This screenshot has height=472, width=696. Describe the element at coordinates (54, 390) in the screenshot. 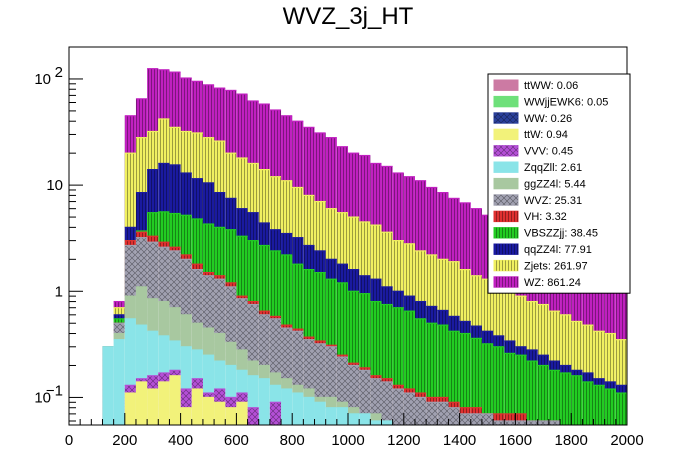

I see `y-tick-exponent: −1` at that location.